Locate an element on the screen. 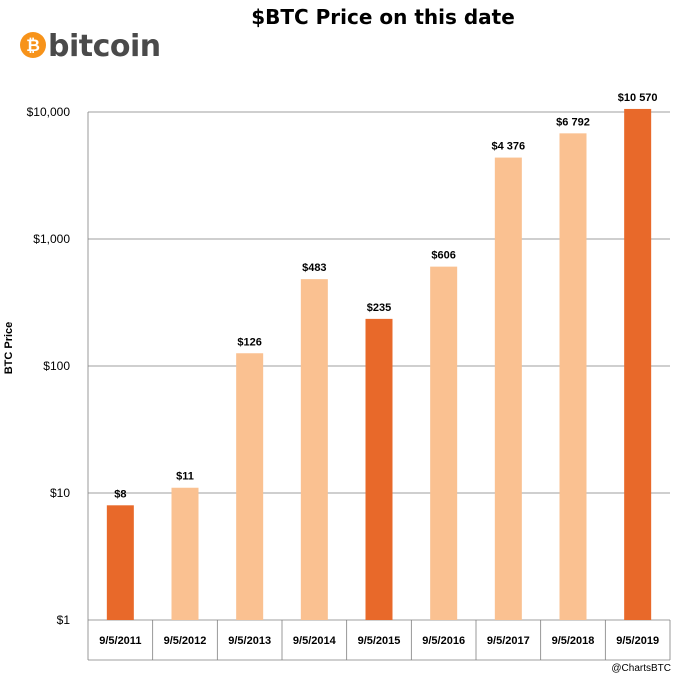 The width and height of the screenshot is (679, 680). bitcoin-logo: ₿ bitcoin is located at coordinates (90, 46).